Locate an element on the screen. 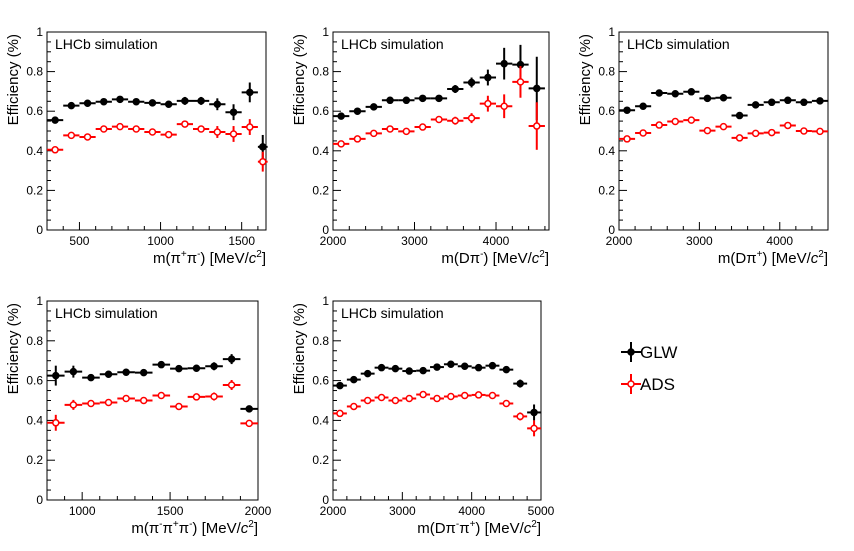 The height and width of the screenshot is (551, 854). y-tick-label: 0.6 is located at coordinates (320, 111).